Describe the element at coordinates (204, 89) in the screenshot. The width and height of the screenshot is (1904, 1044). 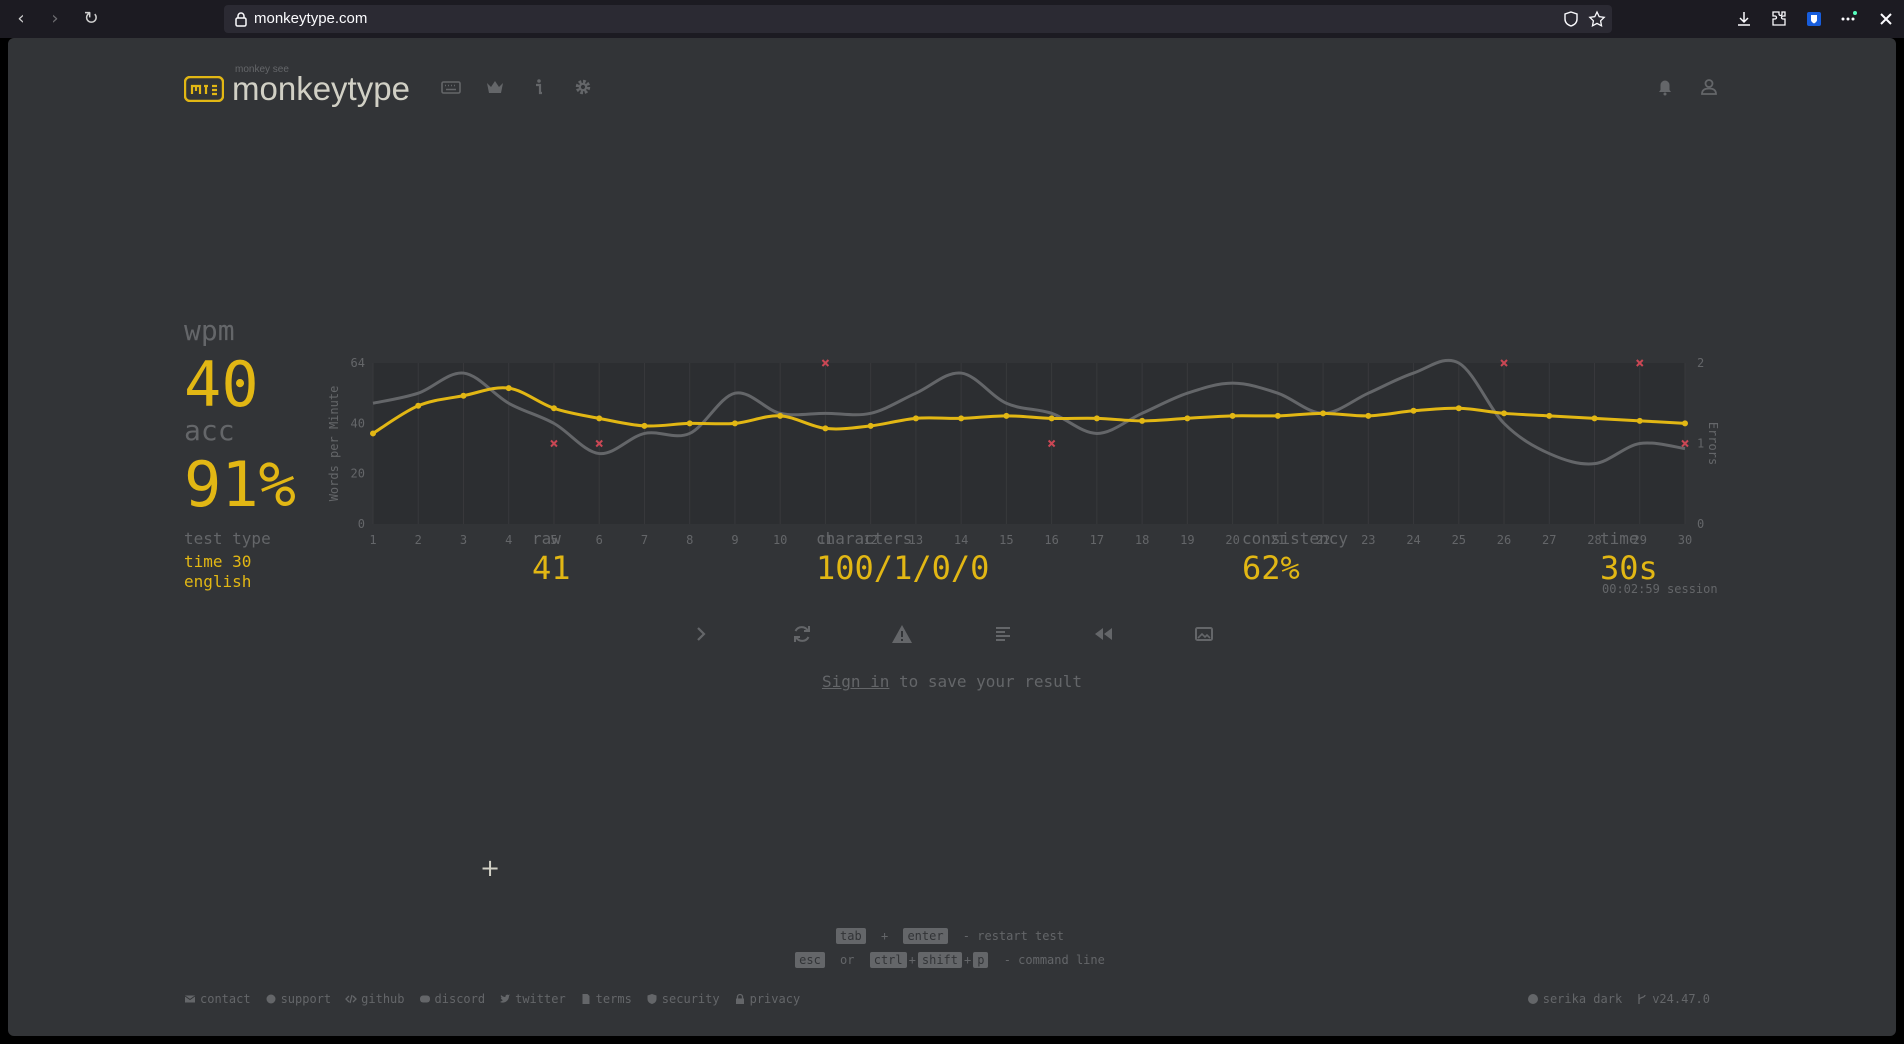
I see `logo-icon` at that location.